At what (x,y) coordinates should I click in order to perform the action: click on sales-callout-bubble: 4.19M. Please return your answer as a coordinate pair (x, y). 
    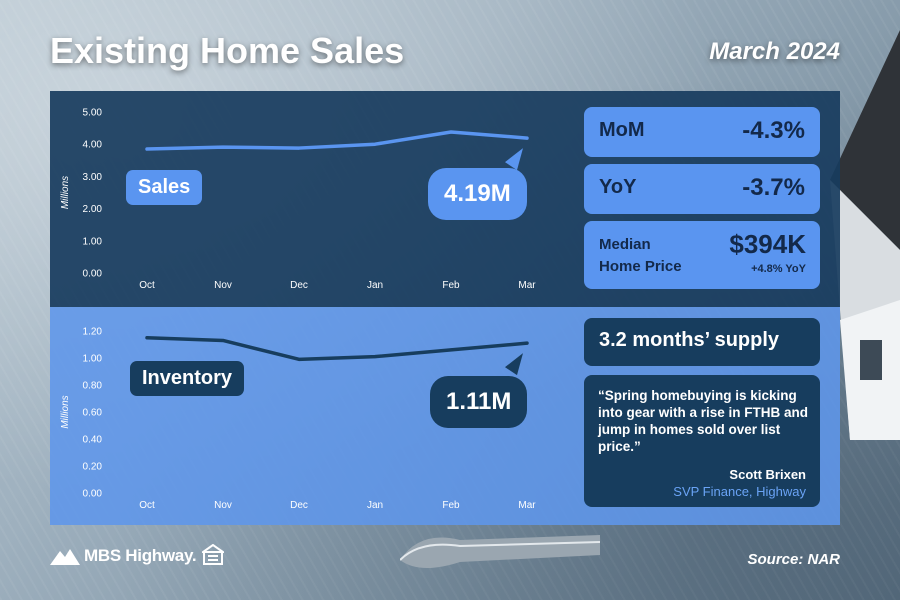
    Looking at the image, I should click on (477, 194).